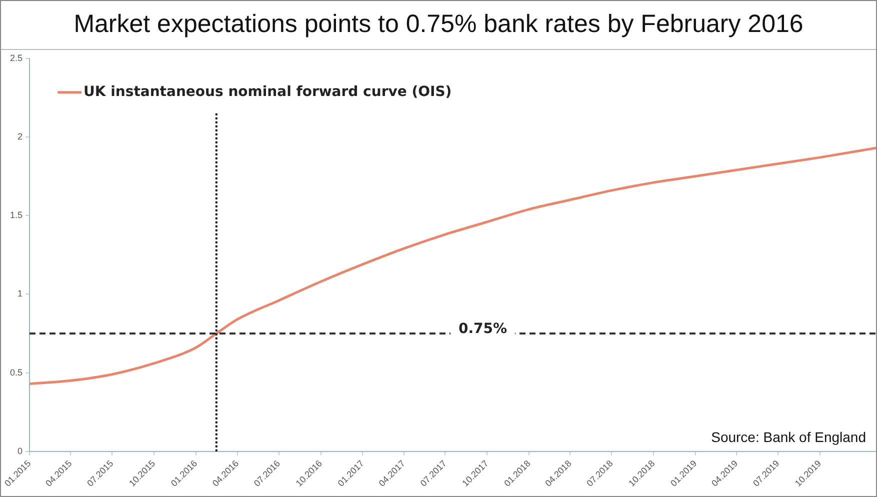  I want to click on y-tick-label: 0.5, so click(16, 372).